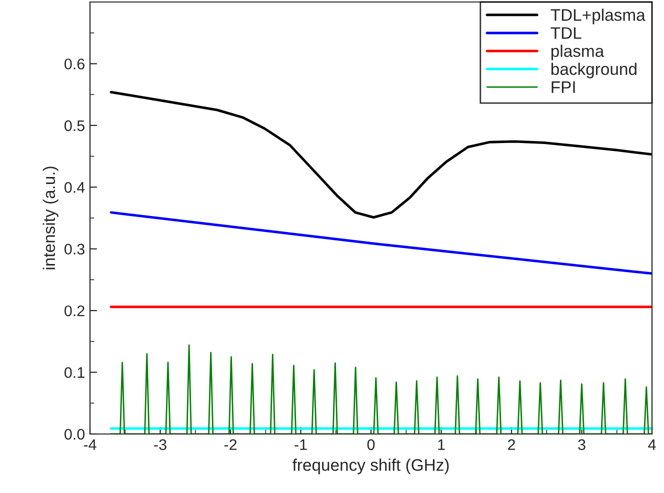  What do you see at coordinates (652, 444) in the screenshot?
I see `x-tick-label: 4` at bounding box center [652, 444].